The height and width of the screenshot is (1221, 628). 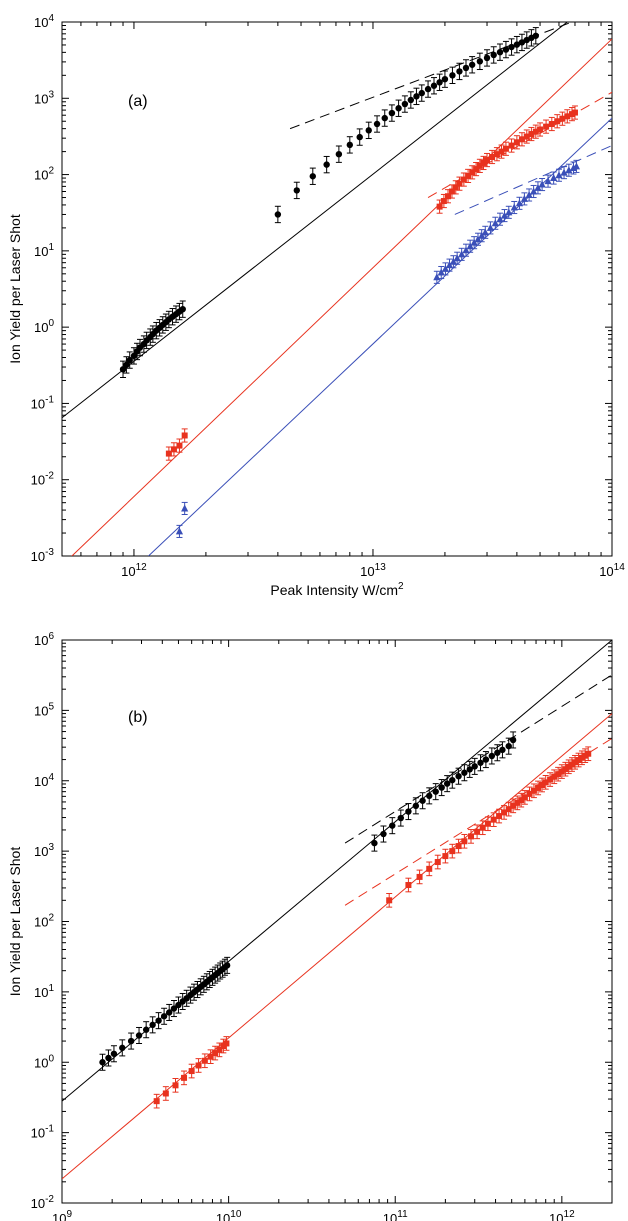 What do you see at coordinates (44, 1061) in the screenshot?
I see `y-tick-label: 10⁰` at bounding box center [44, 1061].